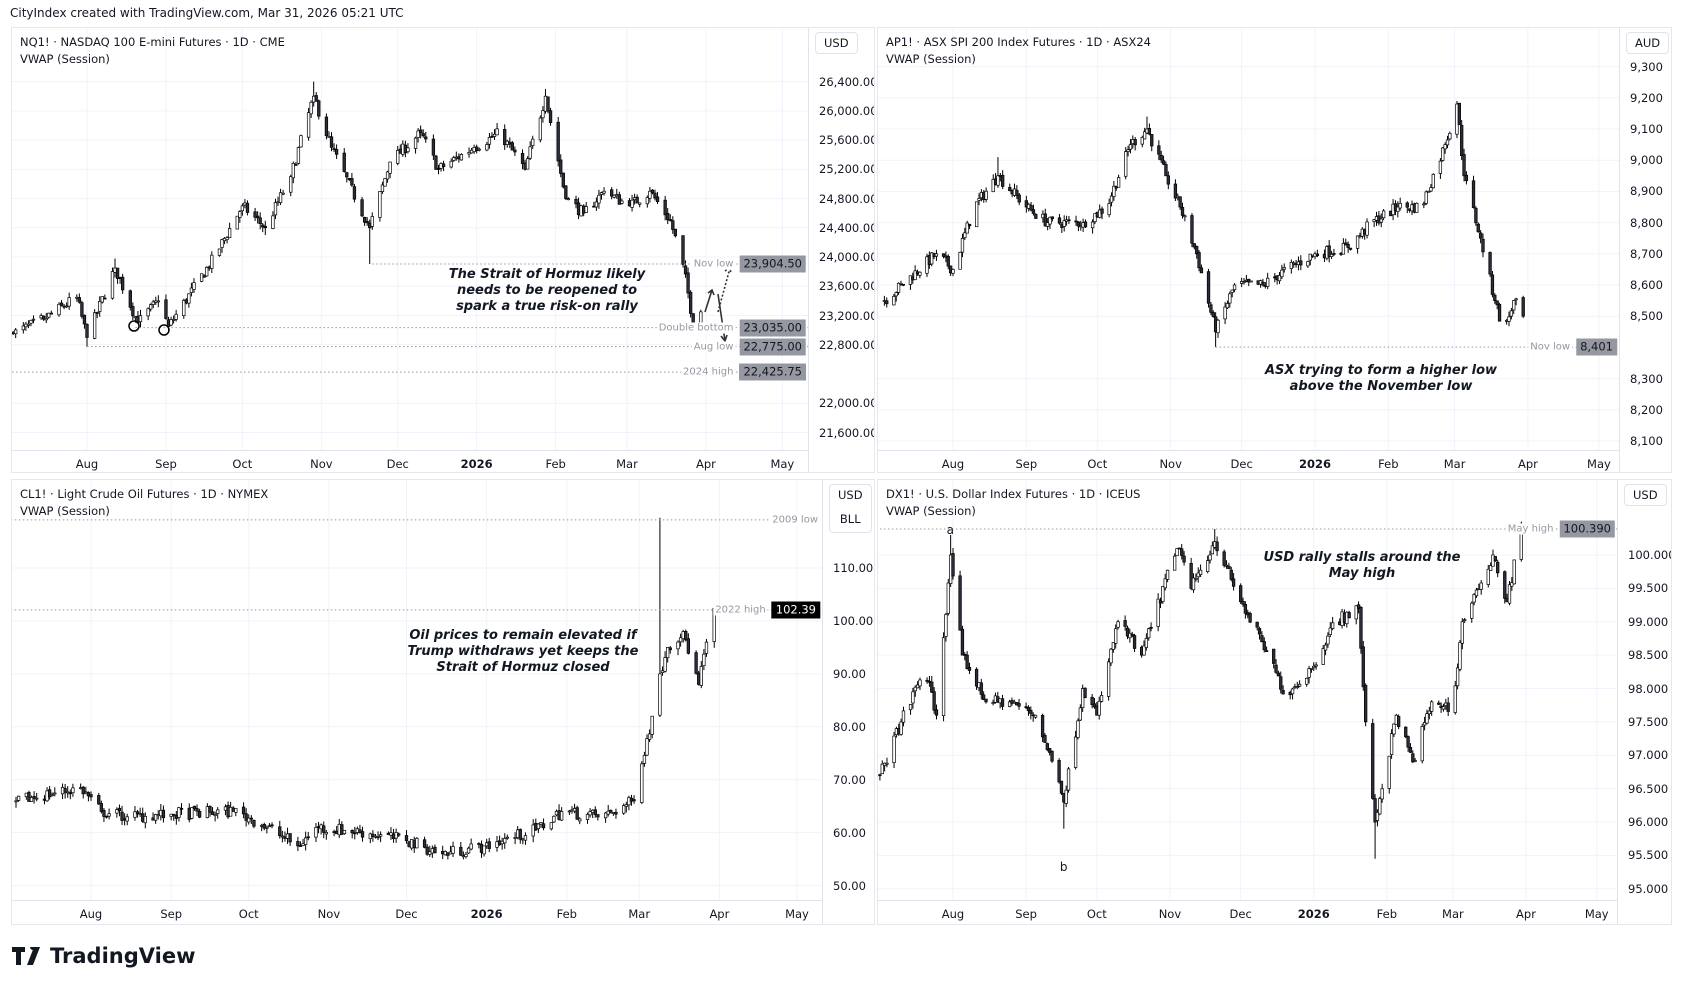  I want to click on indicator-label: VWAP (Session), so click(931, 59).